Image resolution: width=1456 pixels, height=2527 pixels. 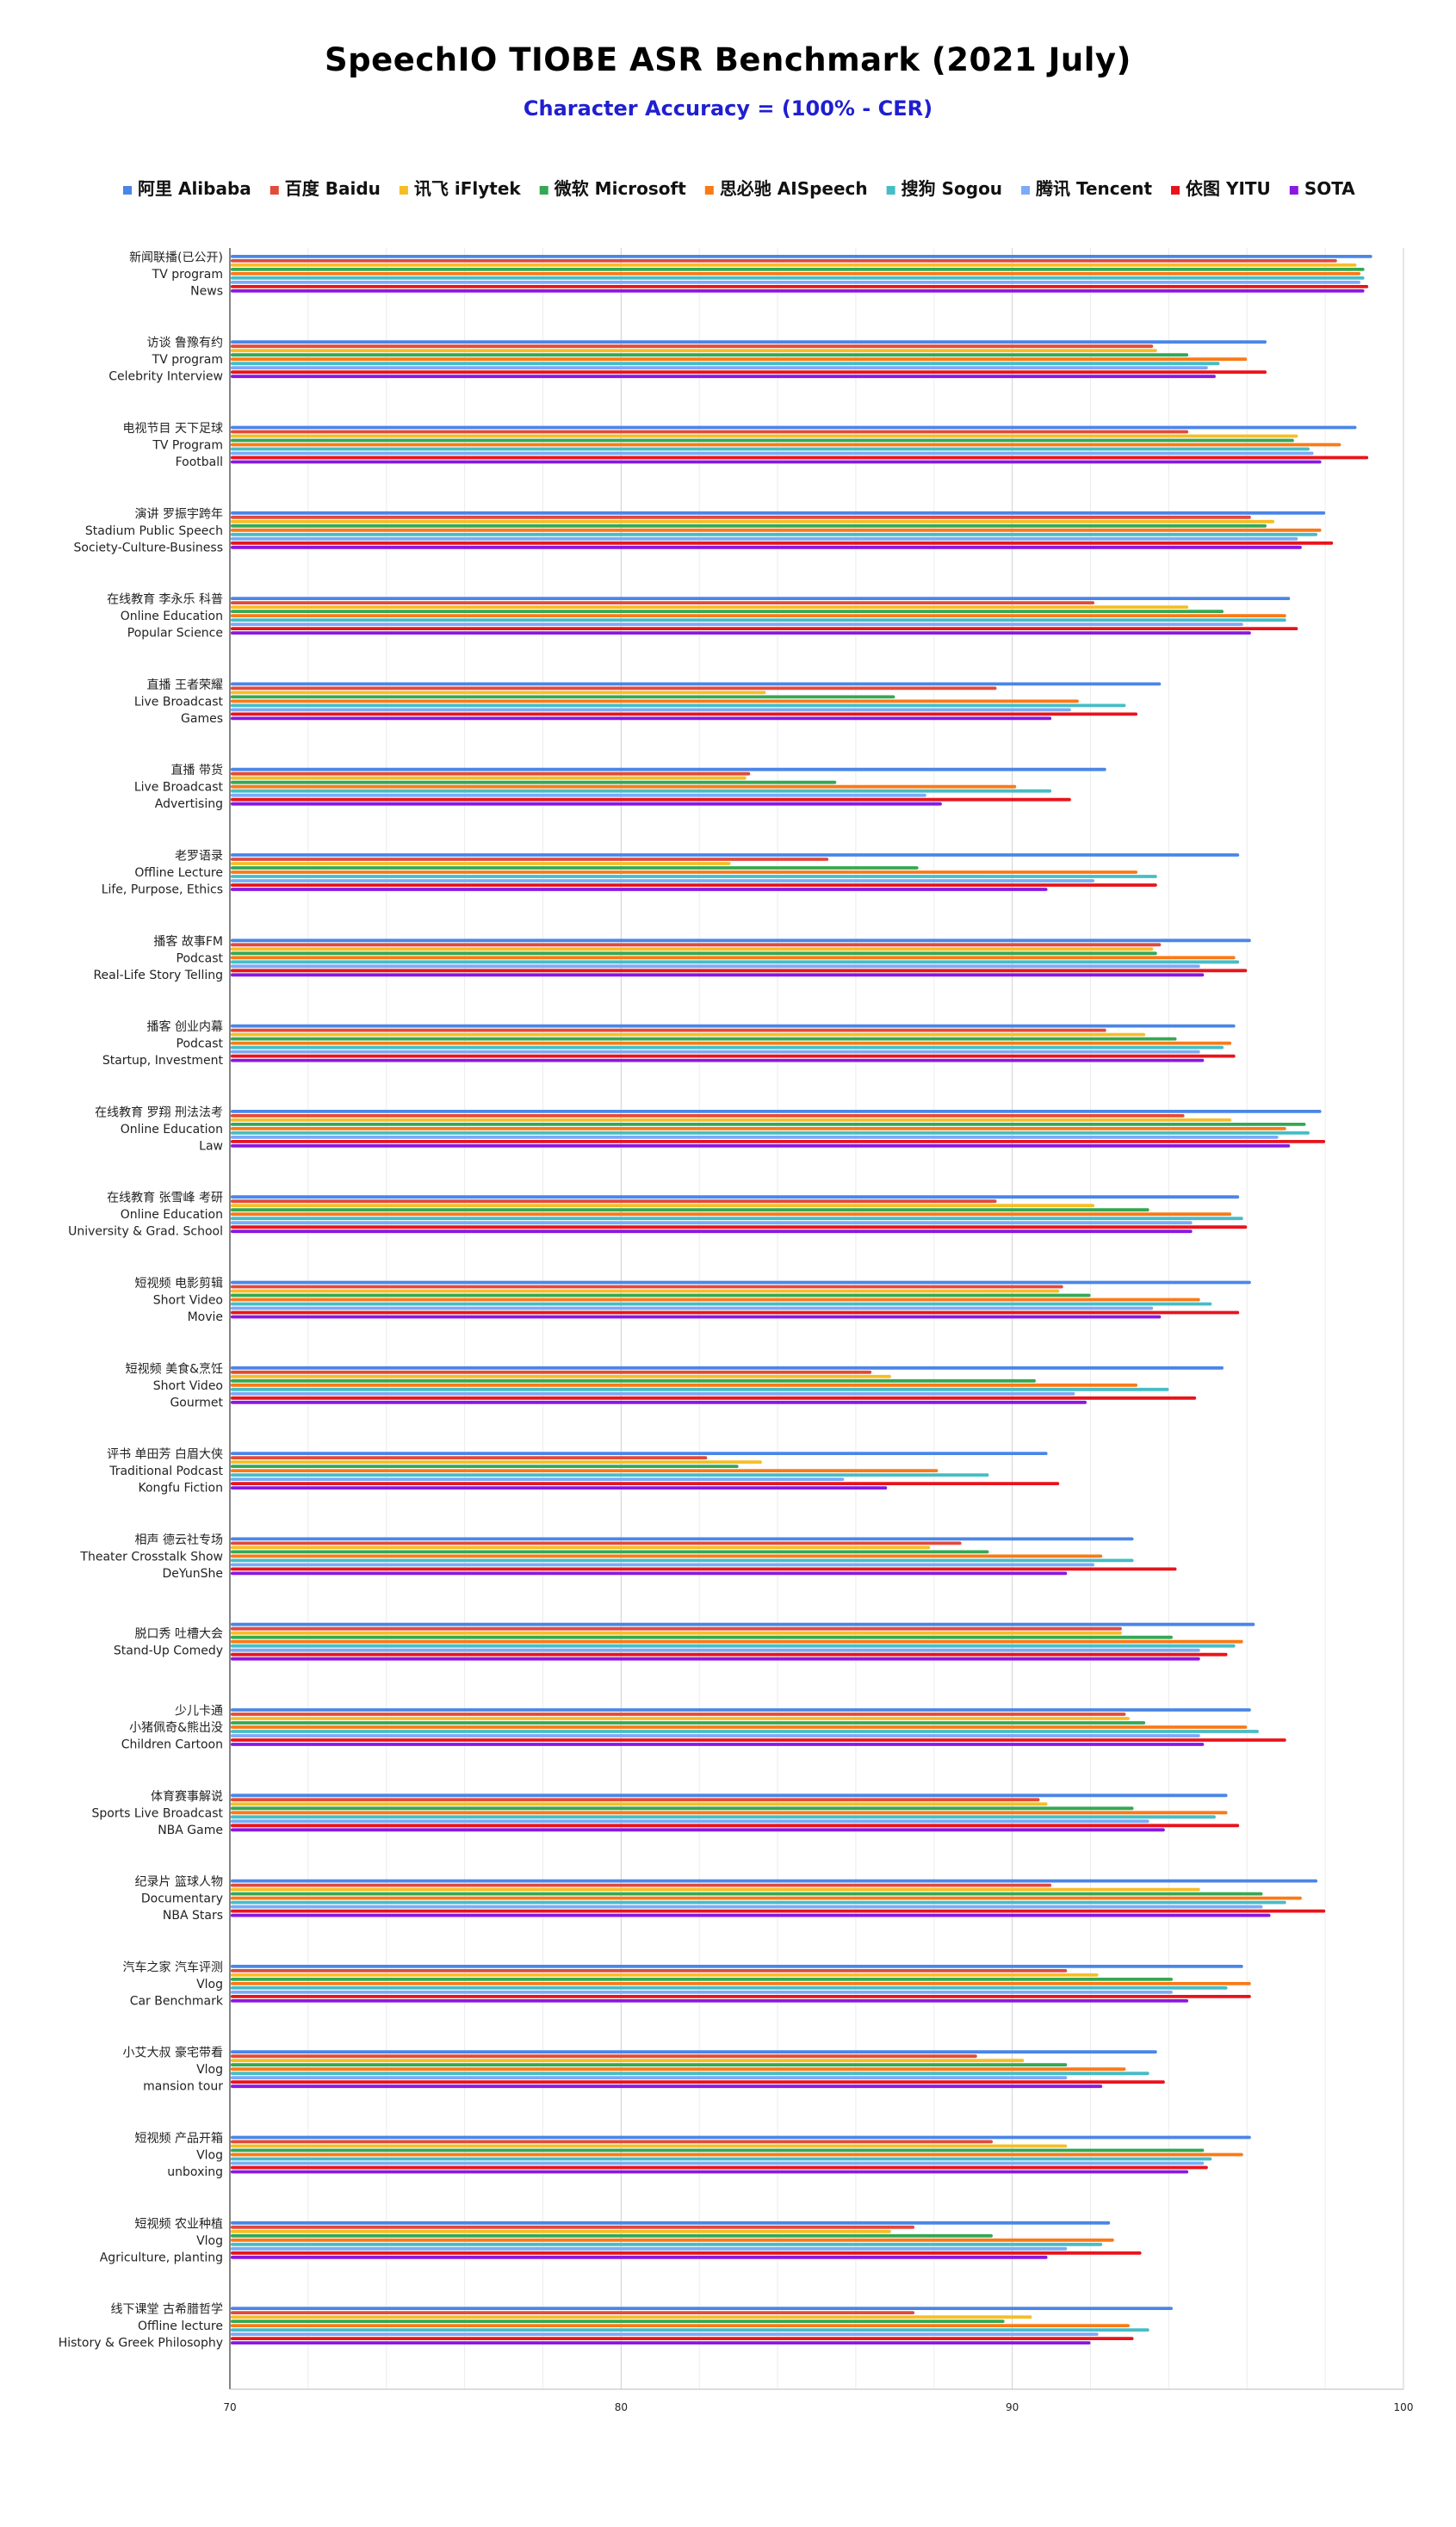 What do you see at coordinates (172, 1745) in the screenshot?
I see `category-label: Children Cartoon` at bounding box center [172, 1745].